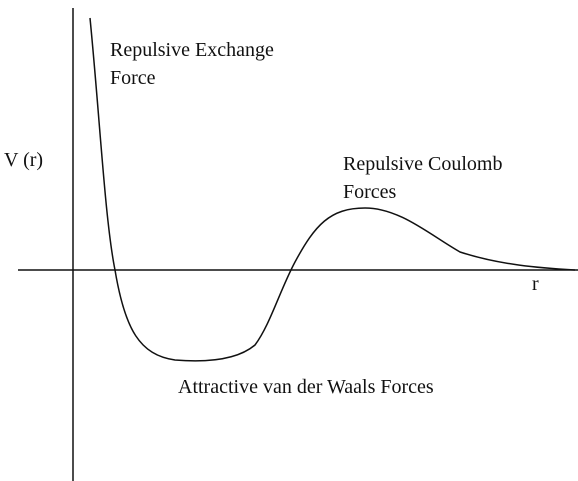  What do you see at coordinates (23, 160) in the screenshot?
I see `y-axis-label: V (r)` at bounding box center [23, 160].